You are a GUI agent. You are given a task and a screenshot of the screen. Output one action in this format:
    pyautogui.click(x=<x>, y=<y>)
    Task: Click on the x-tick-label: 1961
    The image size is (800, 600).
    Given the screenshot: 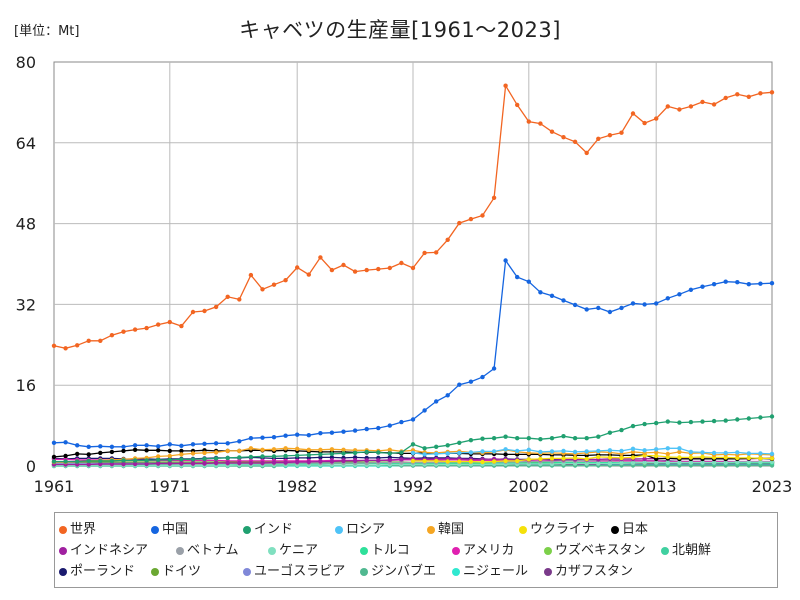 What is the action you would take?
    pyautogui.click(x=54, y=486)
    